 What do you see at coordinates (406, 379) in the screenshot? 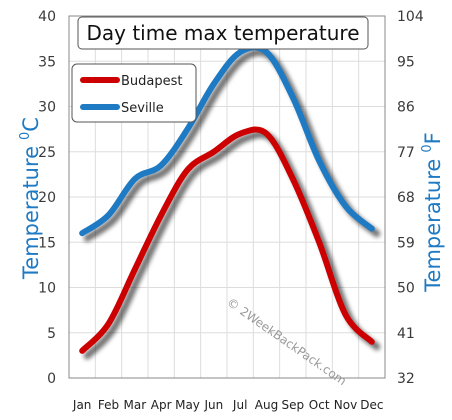
I see `right-tick-label: 32` at bounding box center [406, 379].